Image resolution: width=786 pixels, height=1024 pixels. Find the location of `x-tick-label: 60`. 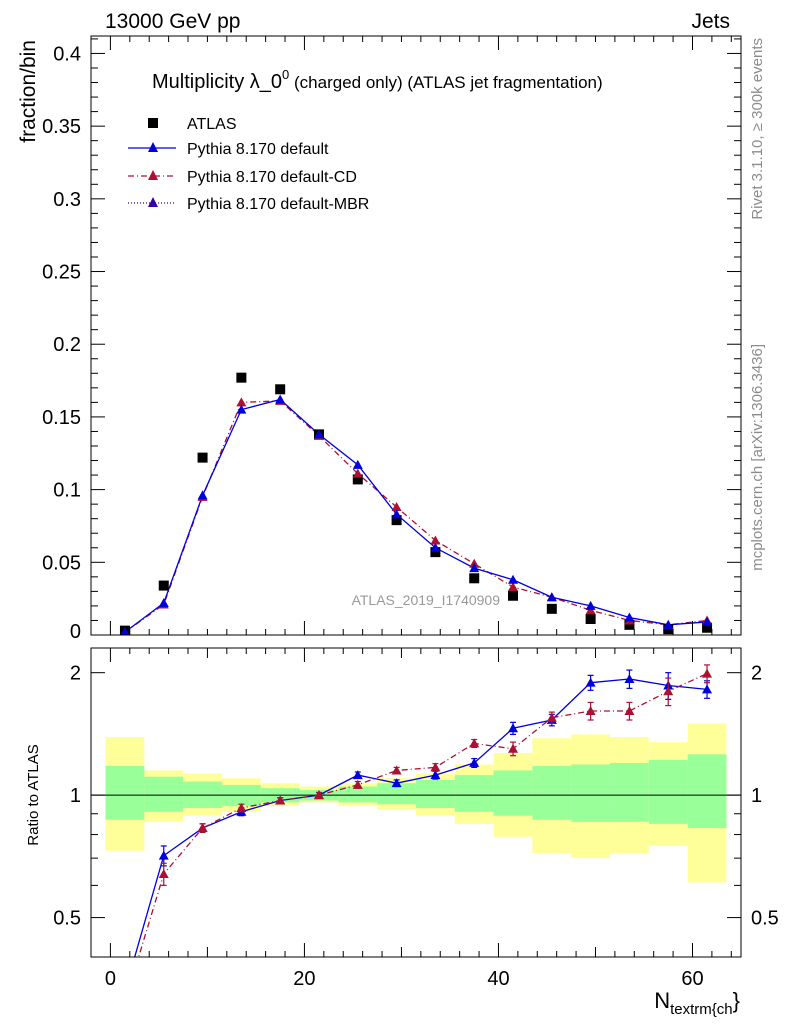

x-tick-label: 60 is located at coordinates (692, 979).